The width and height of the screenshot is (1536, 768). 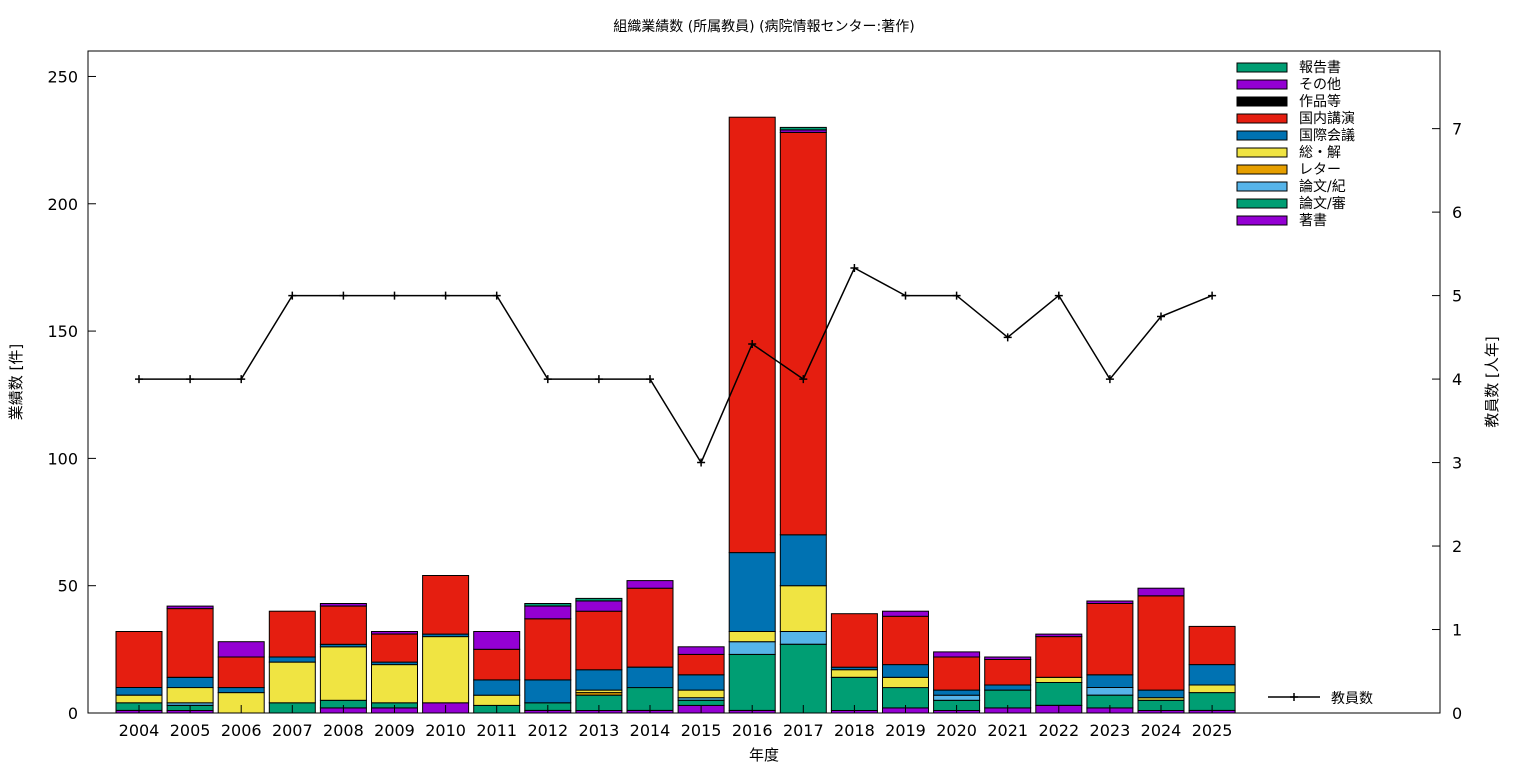 What do you see at coordinates (599, 599) in the screenshot?
I see `bar-segment-2013-s9` at bounding box center [599, 599].